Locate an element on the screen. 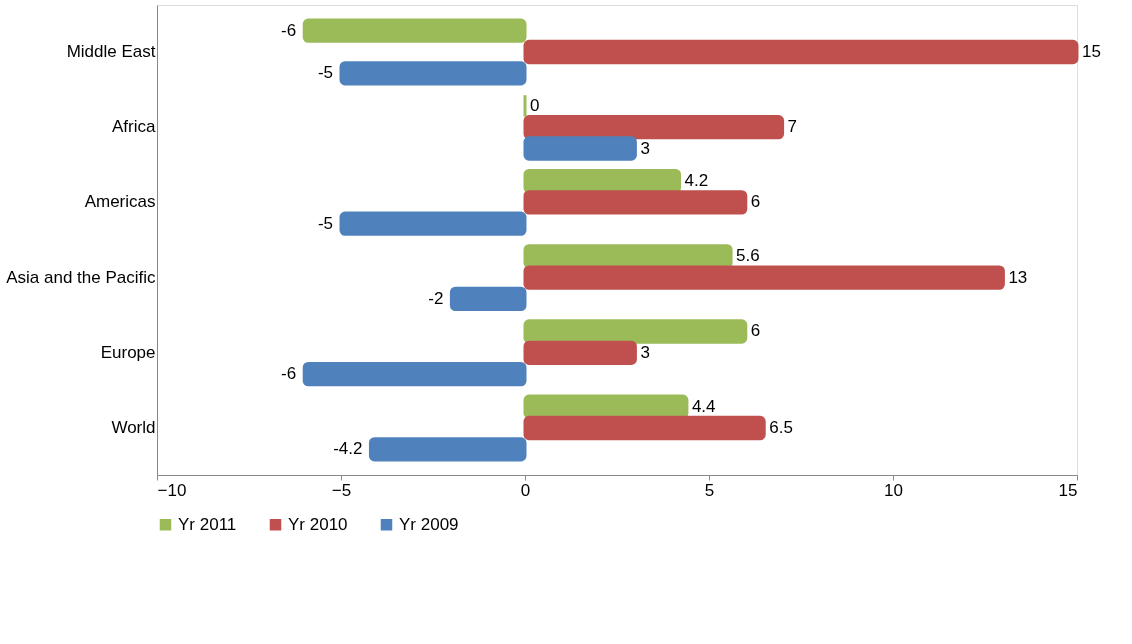 This screenshot has width=1132, height=644. y-tick-label: Middle East is located at coordinates (111, 51).